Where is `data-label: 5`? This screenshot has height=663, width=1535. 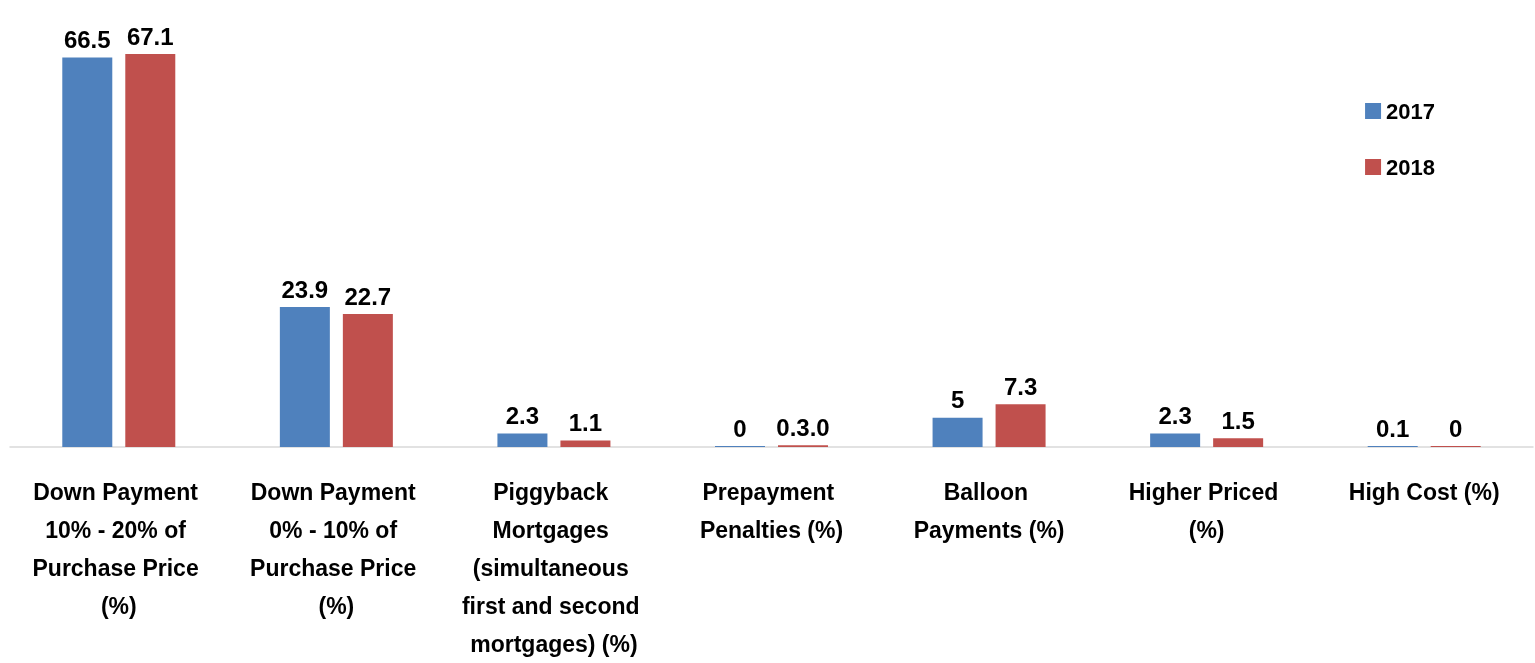 data-label: 5 is located at coordinates (957, 400).